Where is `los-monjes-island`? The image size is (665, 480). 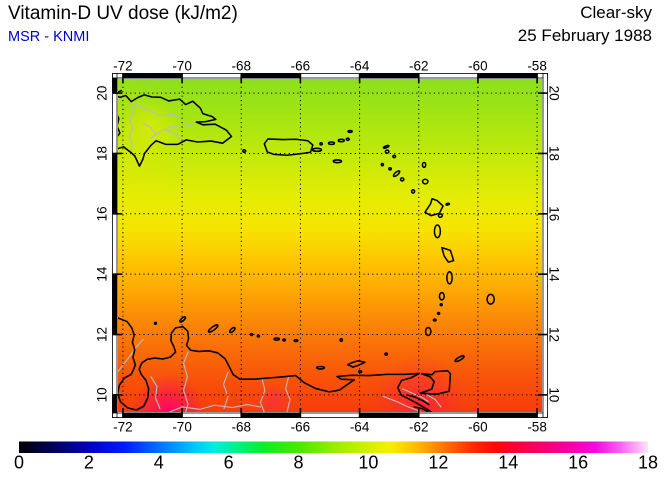 los-monjes-island is located at coordinates (155, 323).